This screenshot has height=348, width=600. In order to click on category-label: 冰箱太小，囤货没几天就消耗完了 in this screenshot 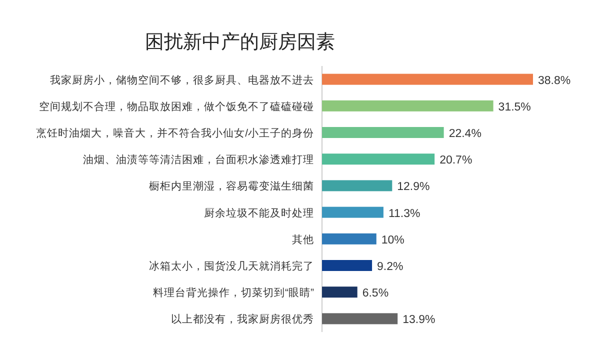, I will do `click(231, 266)`.